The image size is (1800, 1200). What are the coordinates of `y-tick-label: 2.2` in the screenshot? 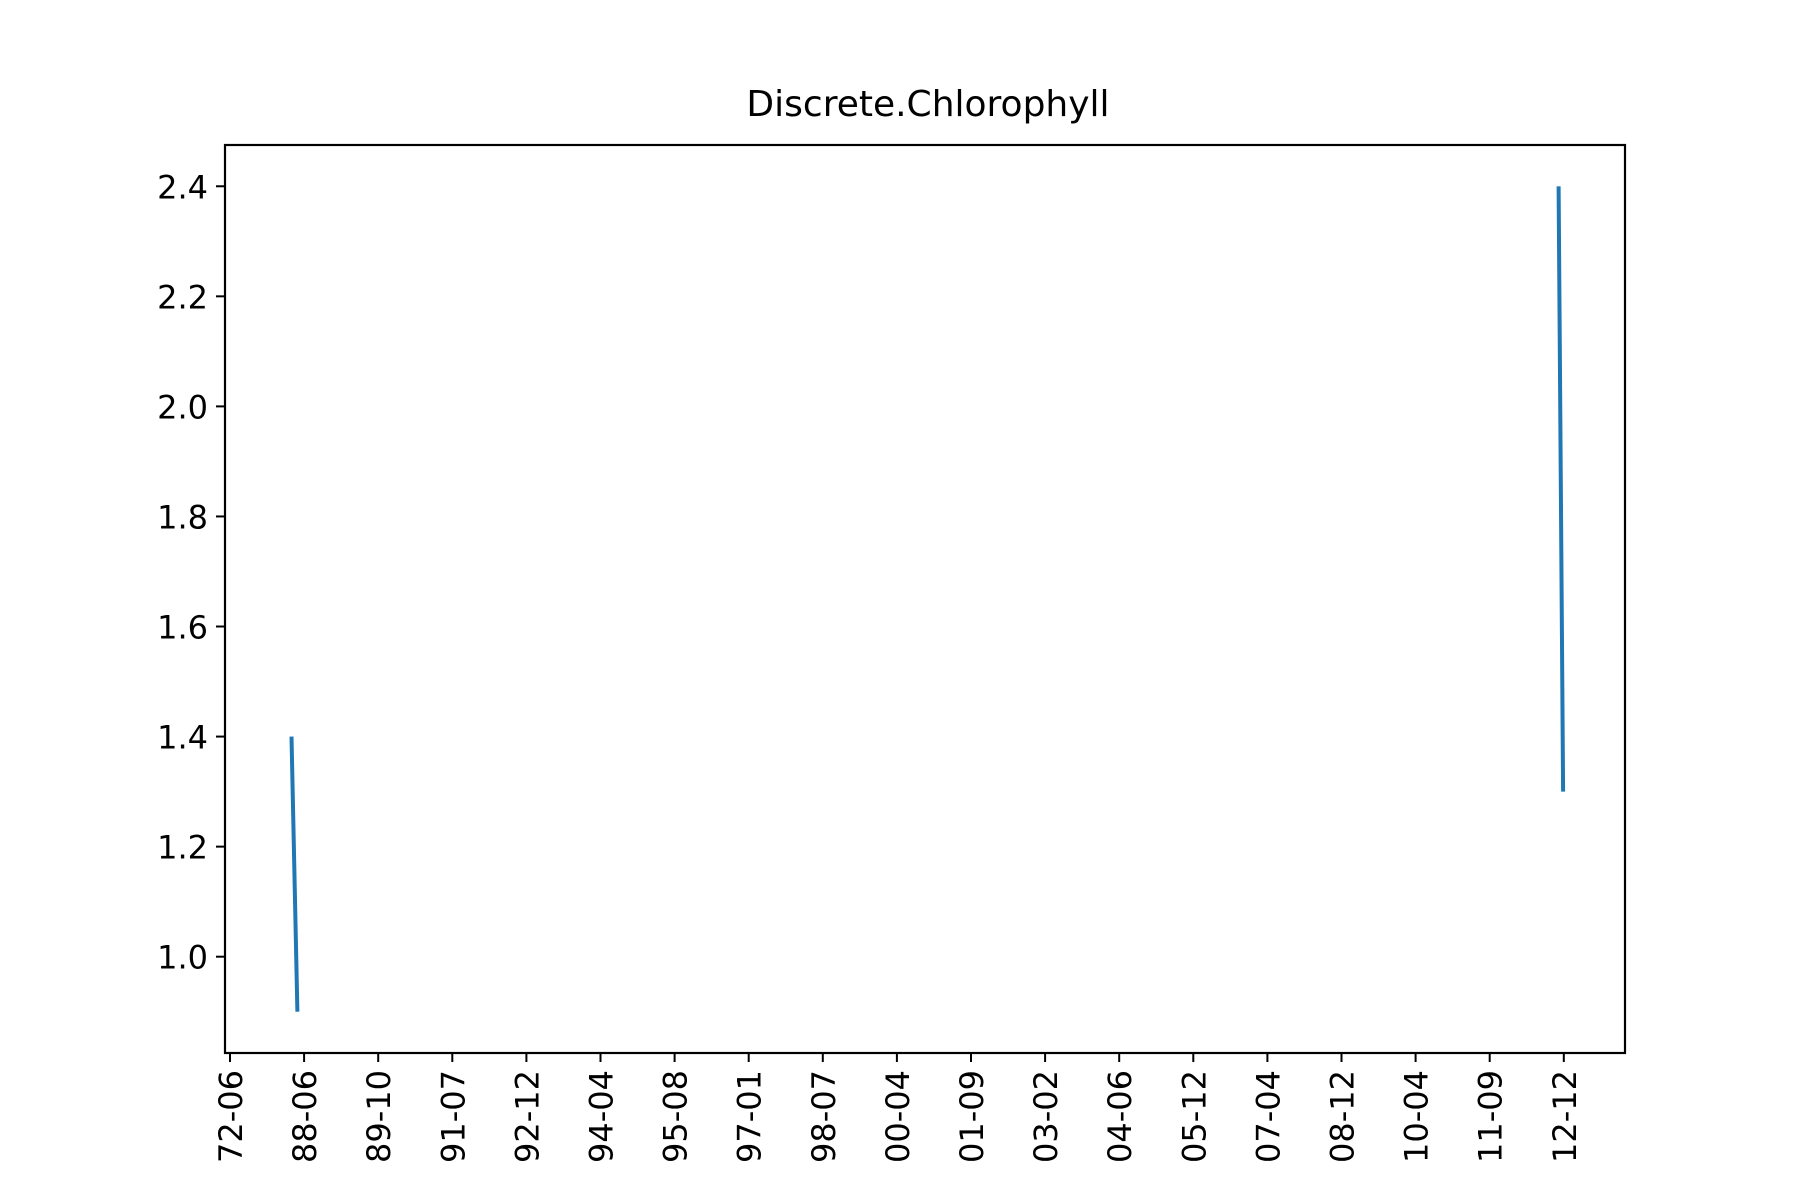 It's located at (182, 297).